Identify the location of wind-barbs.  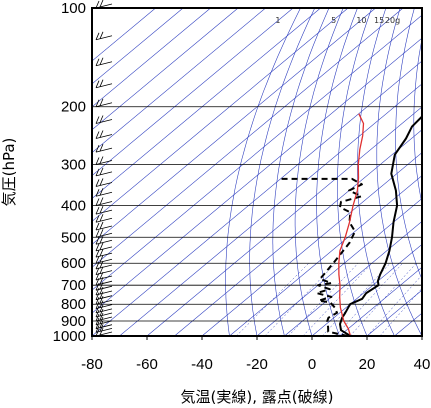
(104, 168).